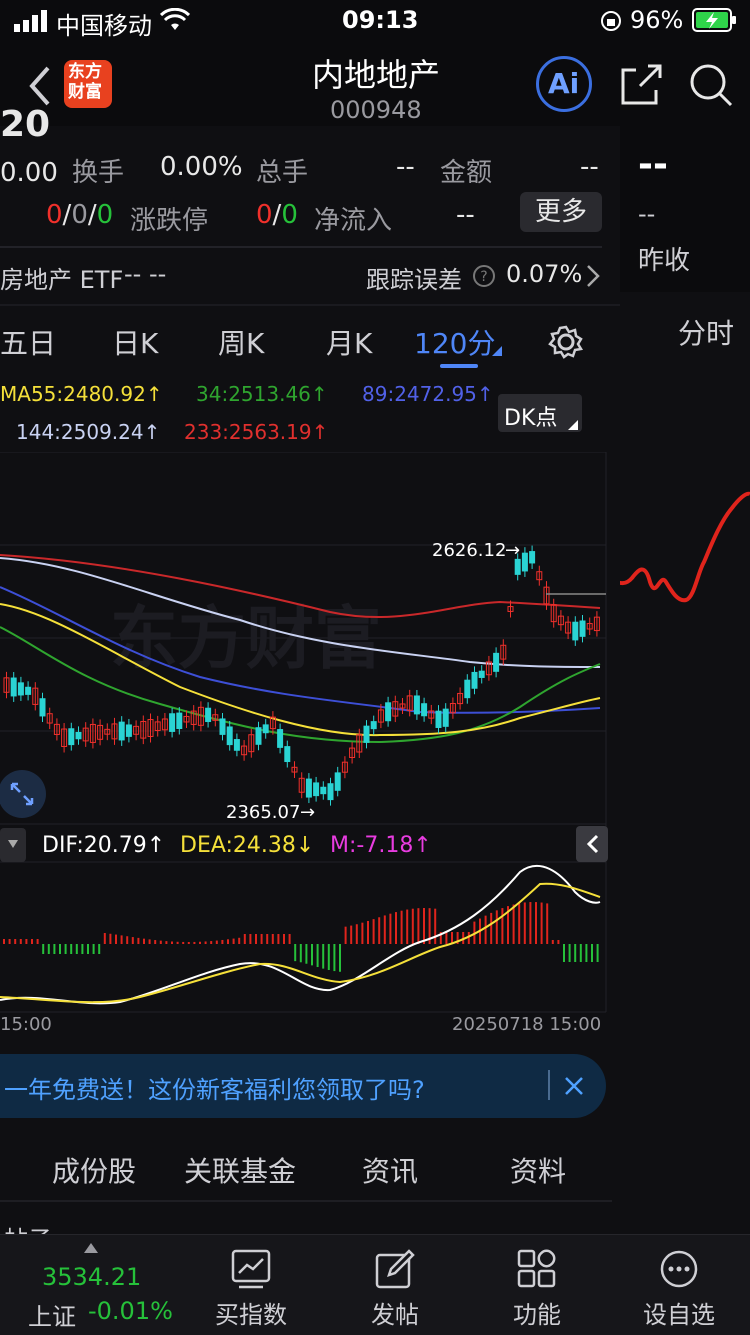 The width and height of the screenshot is (750, 1335). What do you see at coordinates (303, 1086) in the screenshot?
I see `promo-banner: 一年免费送！这份新客福利您领取了吗?` at bounding box center [303, 1086].